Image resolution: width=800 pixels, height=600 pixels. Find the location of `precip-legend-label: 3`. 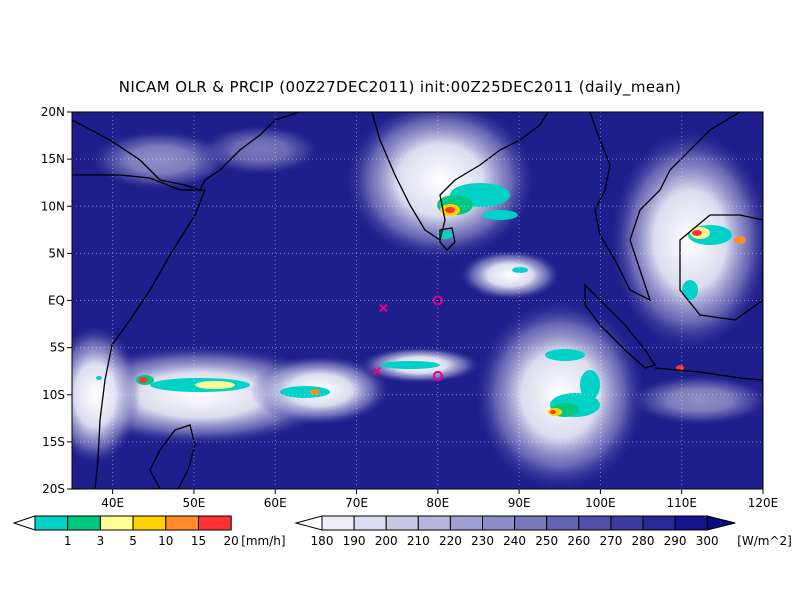

precip-legend-label: 3 is located at coordinates (101, 541).